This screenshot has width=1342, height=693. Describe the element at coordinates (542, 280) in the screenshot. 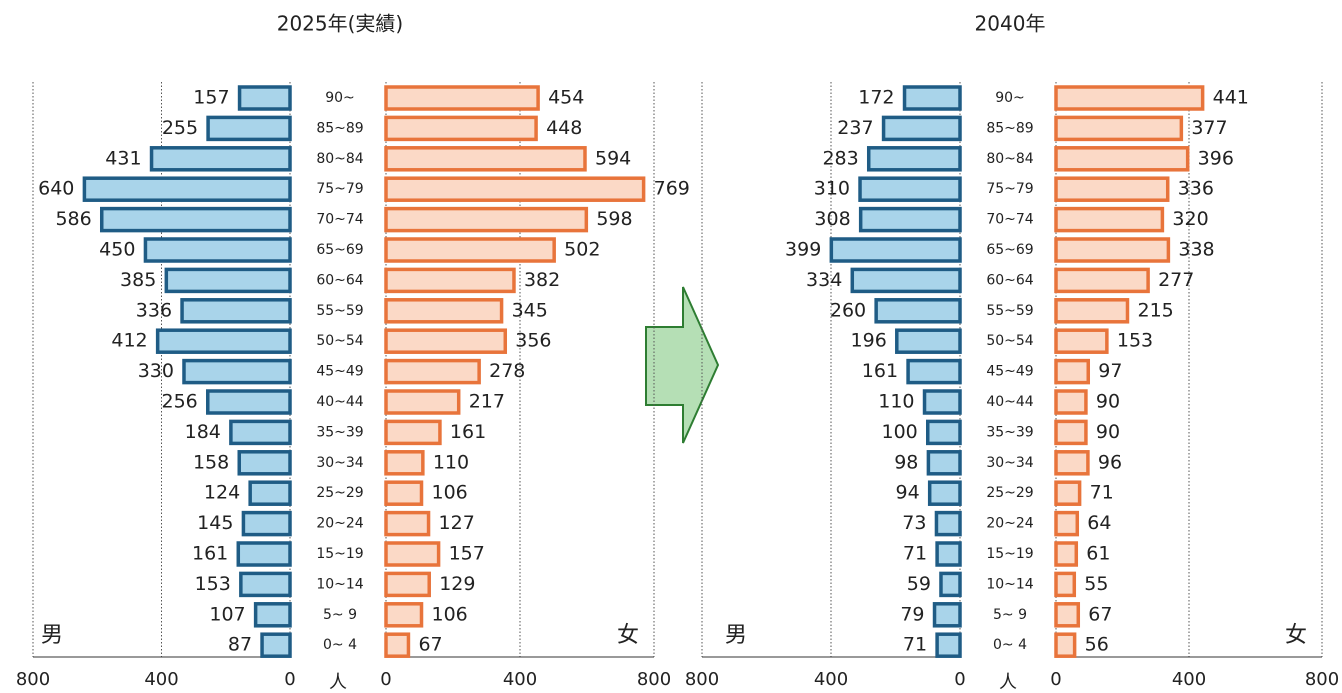

I see `value-label: 382` at that location.